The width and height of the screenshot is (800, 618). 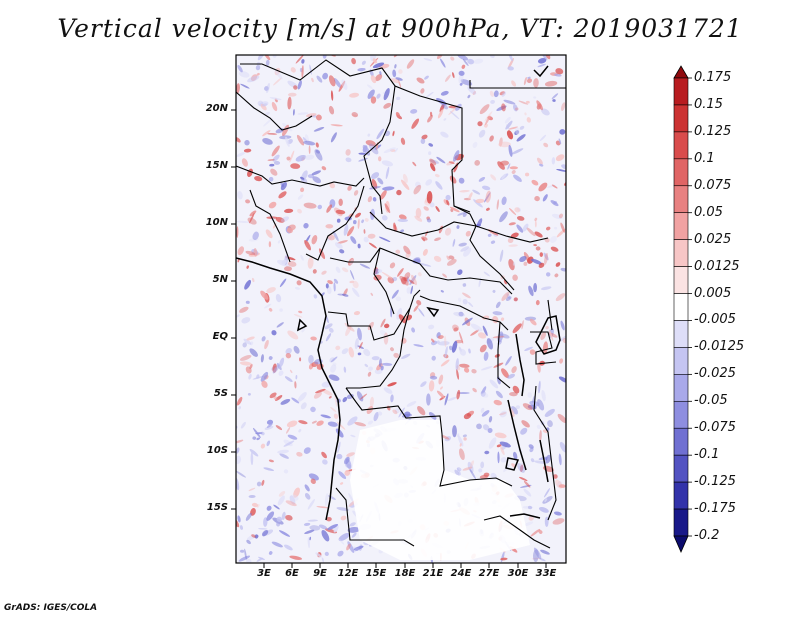 What do you see at coordinates (719, 347) in the screenshot?
I see `colorbar-label: -0.0125` at bounding box center [719, 347].